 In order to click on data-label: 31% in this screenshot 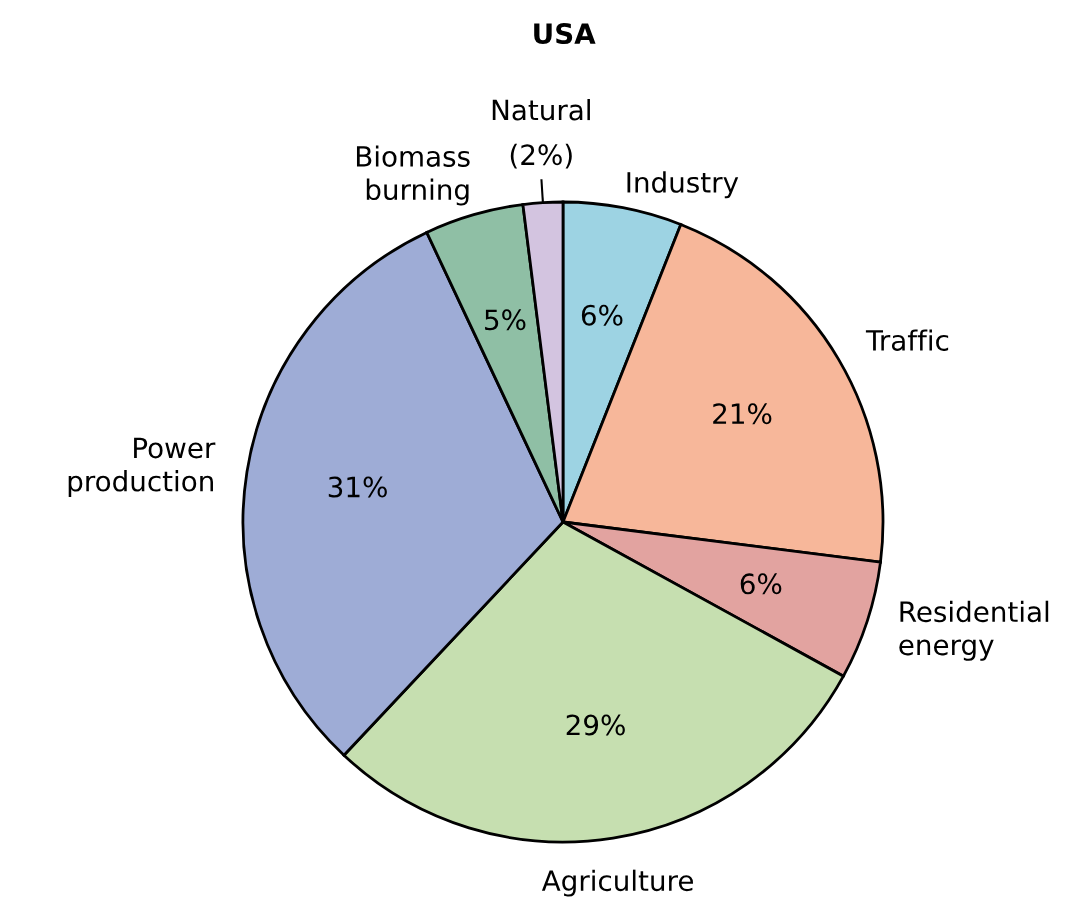, I will do `click(357, 487)`.